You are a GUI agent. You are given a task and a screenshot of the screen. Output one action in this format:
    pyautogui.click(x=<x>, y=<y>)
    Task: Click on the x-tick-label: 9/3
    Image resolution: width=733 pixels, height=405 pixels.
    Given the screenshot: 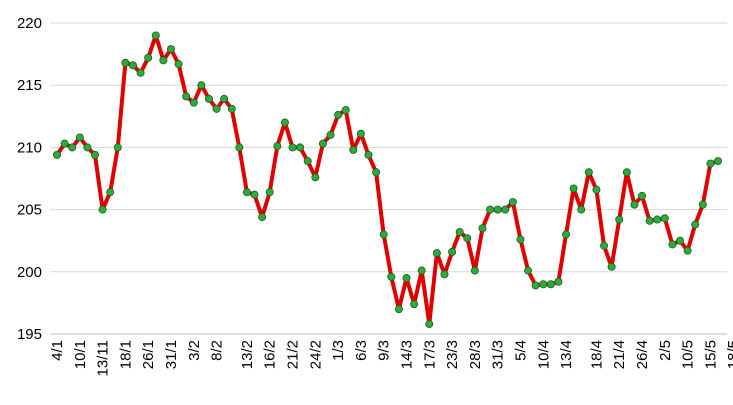 What is the action you would take?
    pyautogui.click(x=384, y=350)
    